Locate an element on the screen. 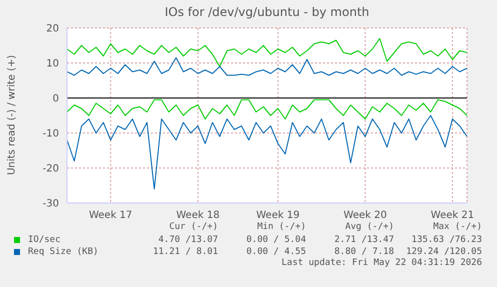 This screenshot has height=287, width=497. text: 0.00 / 4.55 is located at coordinates (275, 252).